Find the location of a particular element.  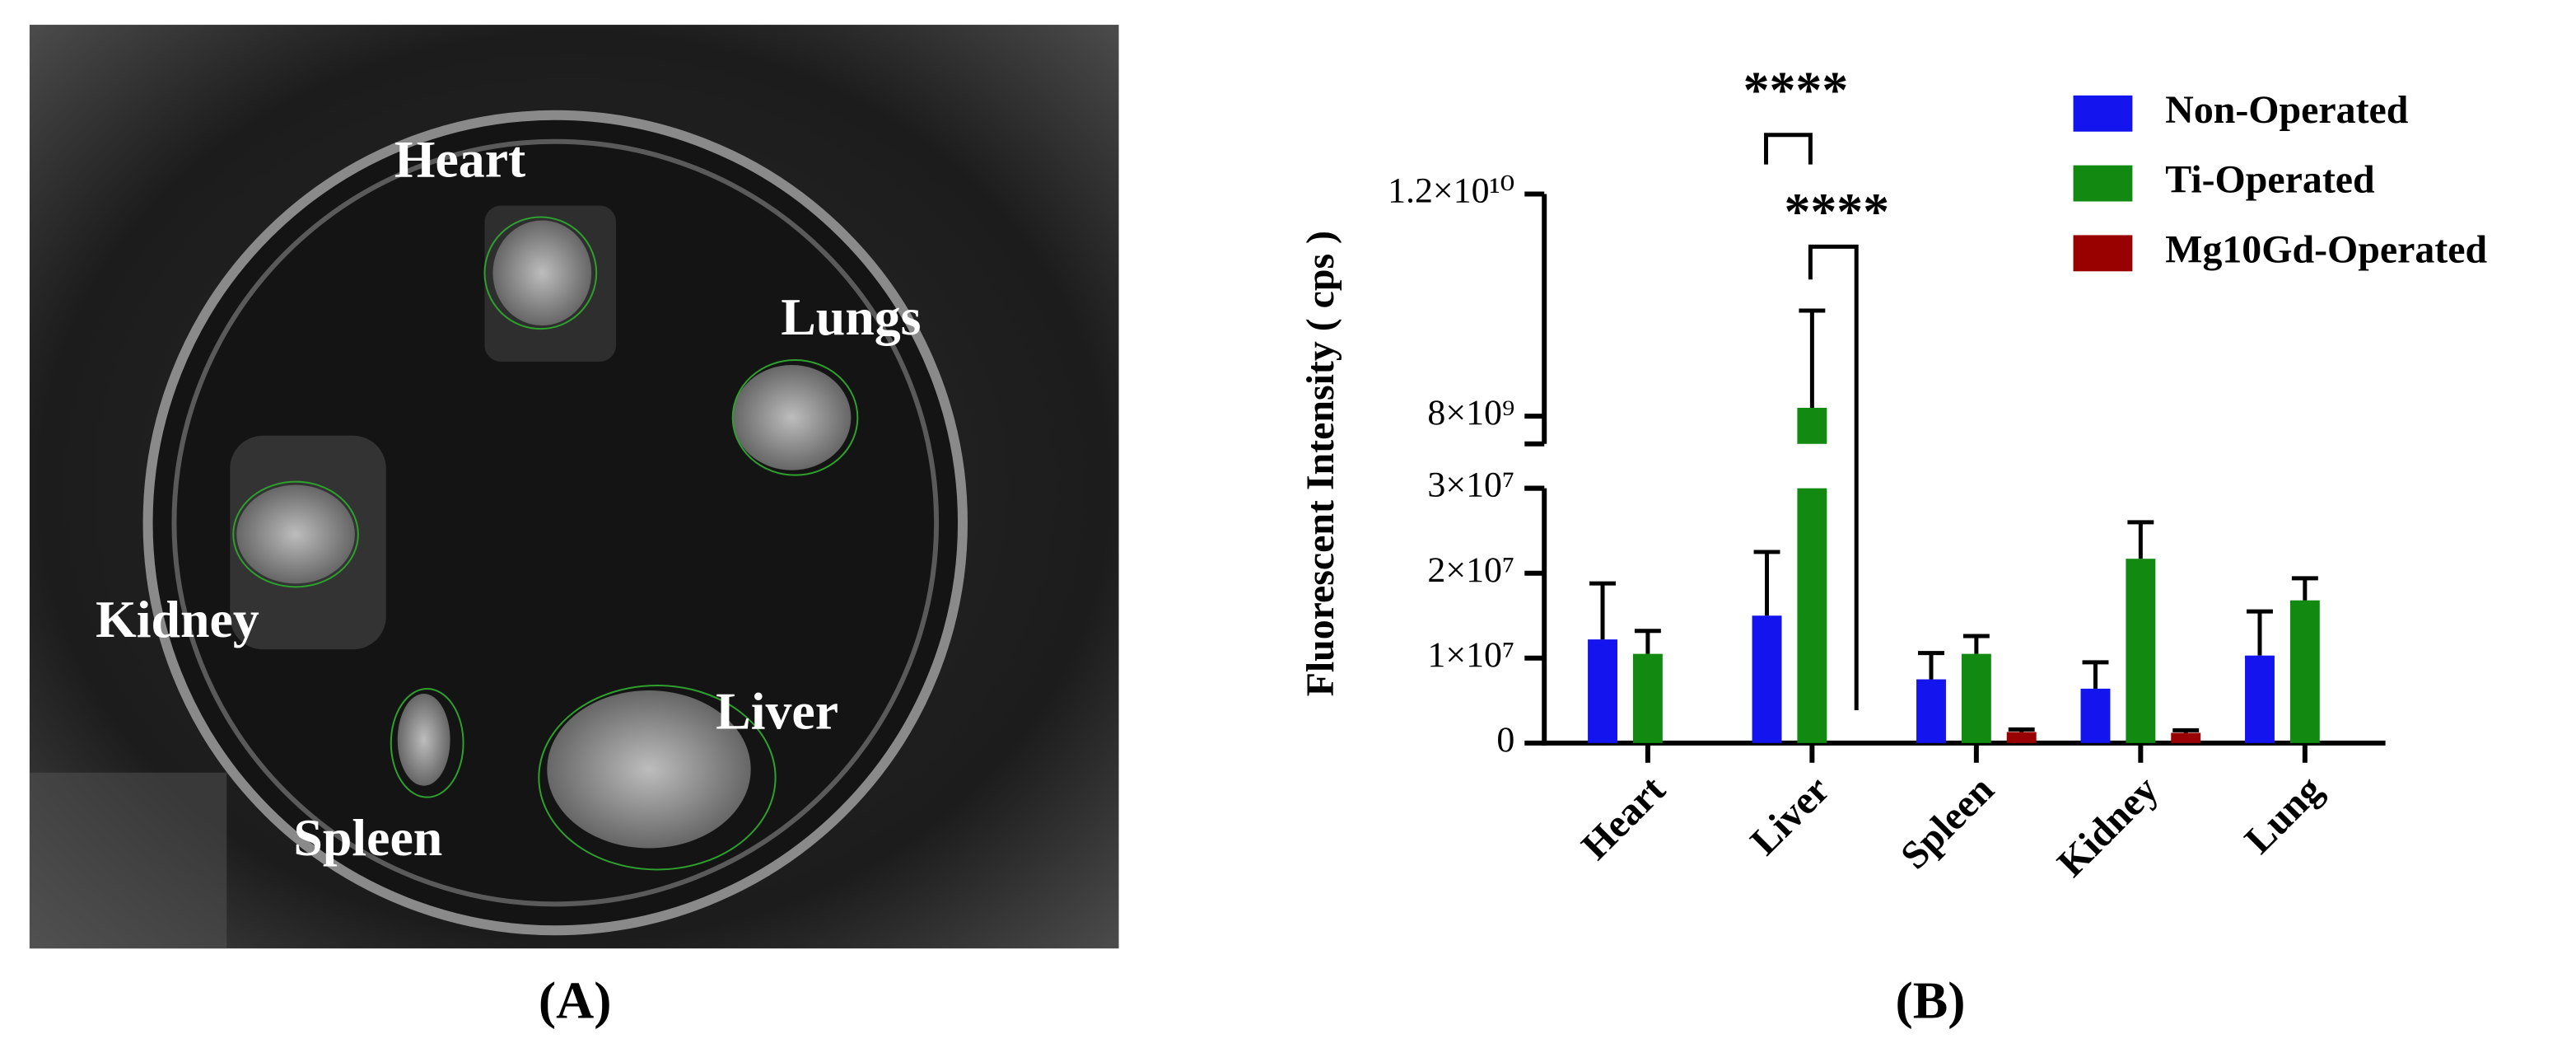

kidney-organ is located at coordinates (295, 534).